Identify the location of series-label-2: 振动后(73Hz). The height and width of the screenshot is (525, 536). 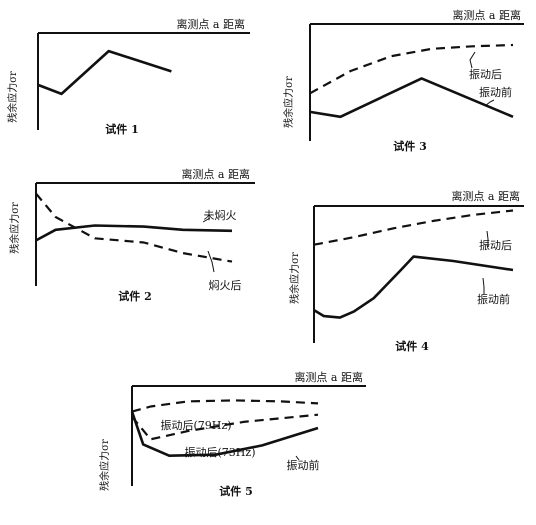
(220, 452).